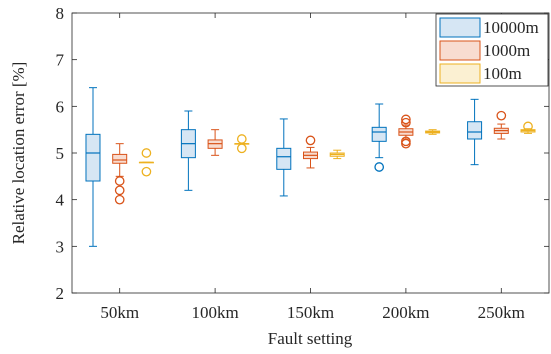 The height and width of the screenshot is (354, 551). I want to click on legend-label-1000m: 1000m, so click(506, 50).